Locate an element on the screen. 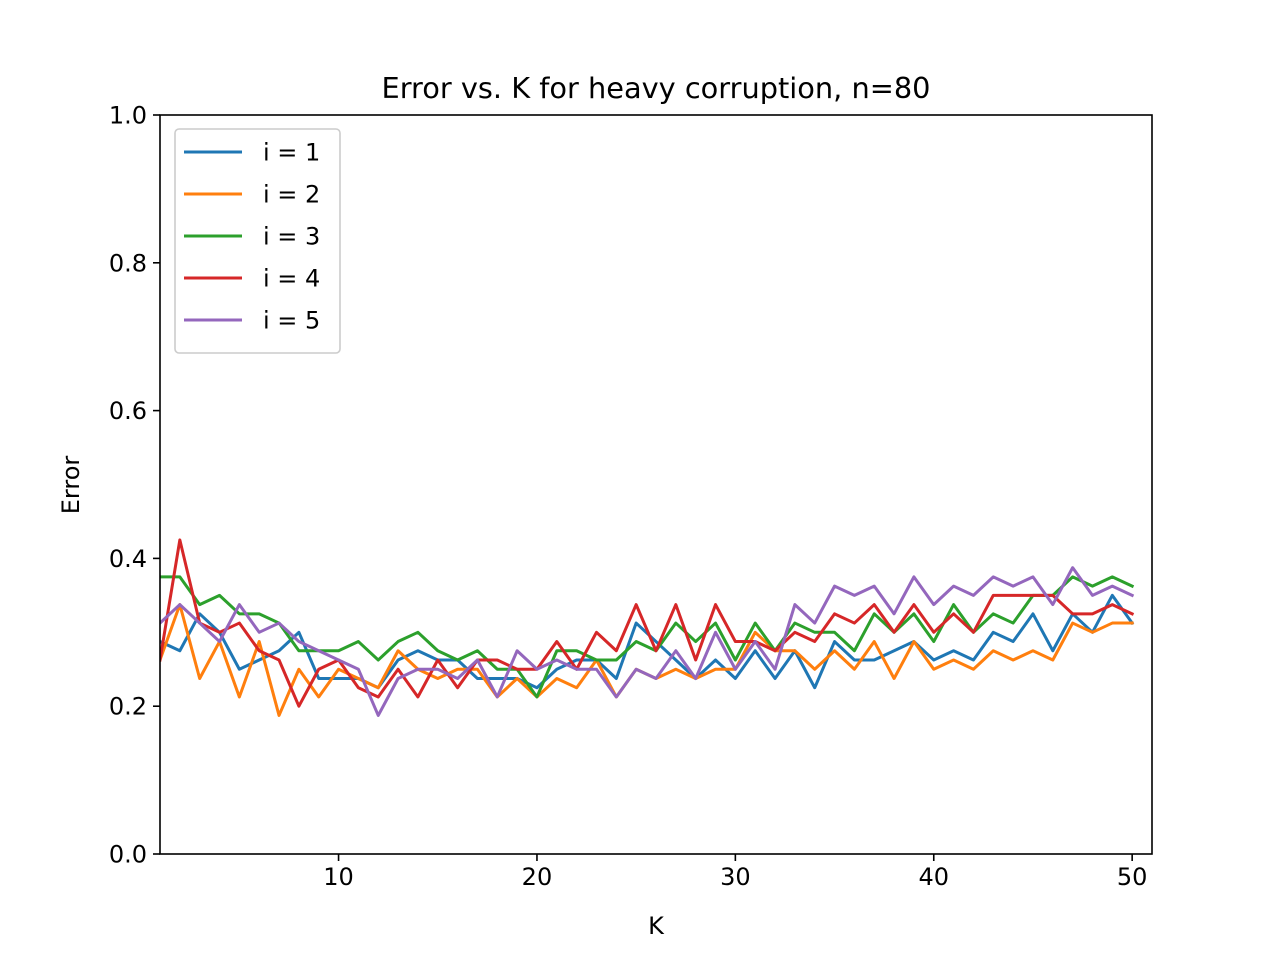 The width and height of the screenshot is (1280, 960). legend-frame is located at coordinates (257, 241).